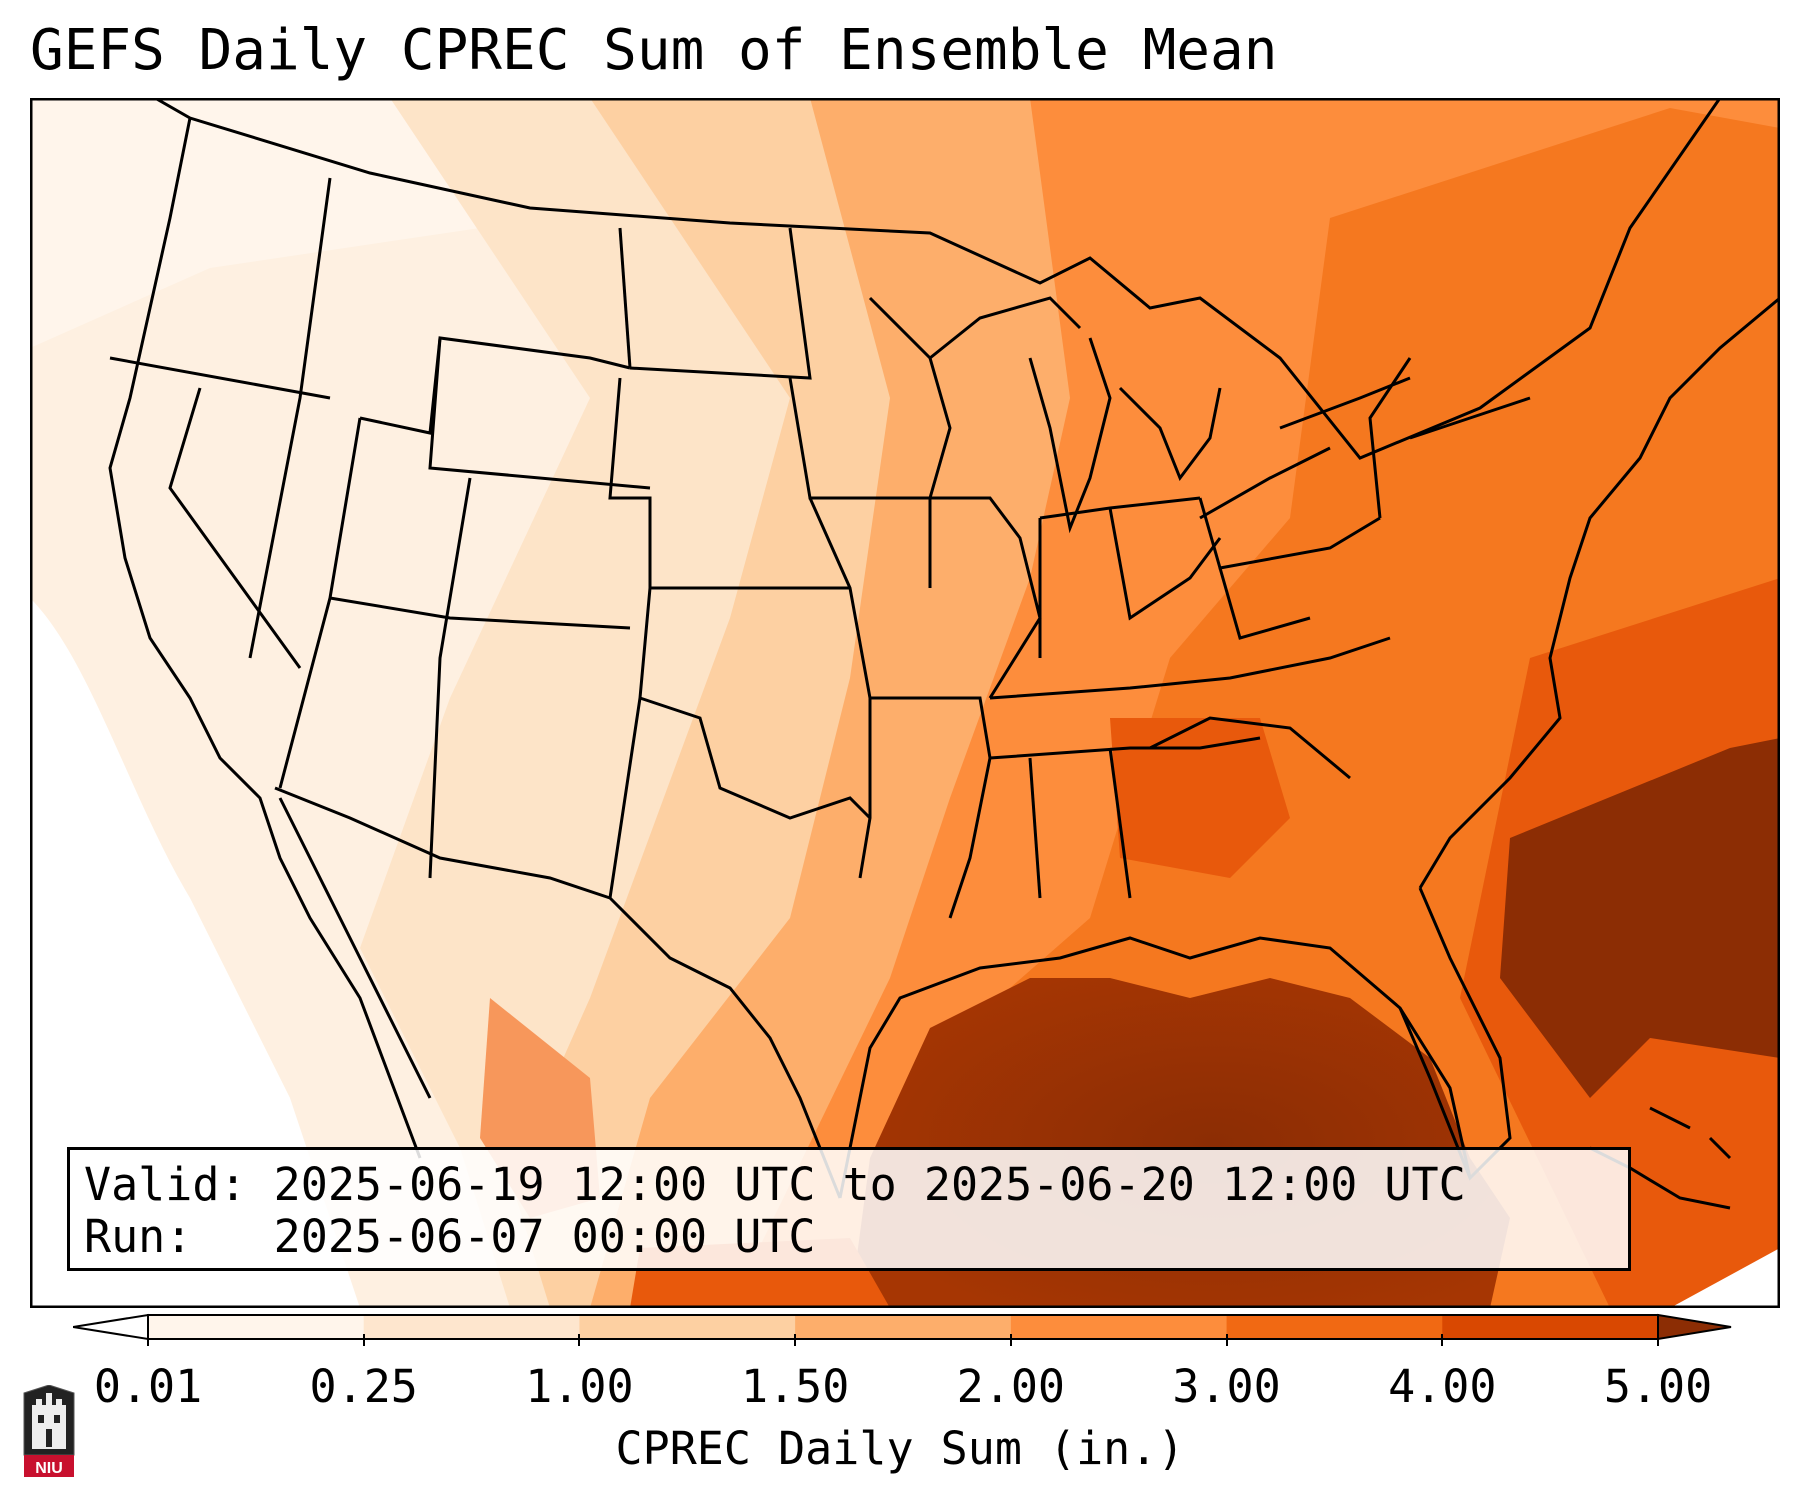 This screenshot has width=1803, height=1500. Describe the element at coordinates (1442, 1386) in the screenshot. I see `colorbar-tick-label: 4.00` at that location.